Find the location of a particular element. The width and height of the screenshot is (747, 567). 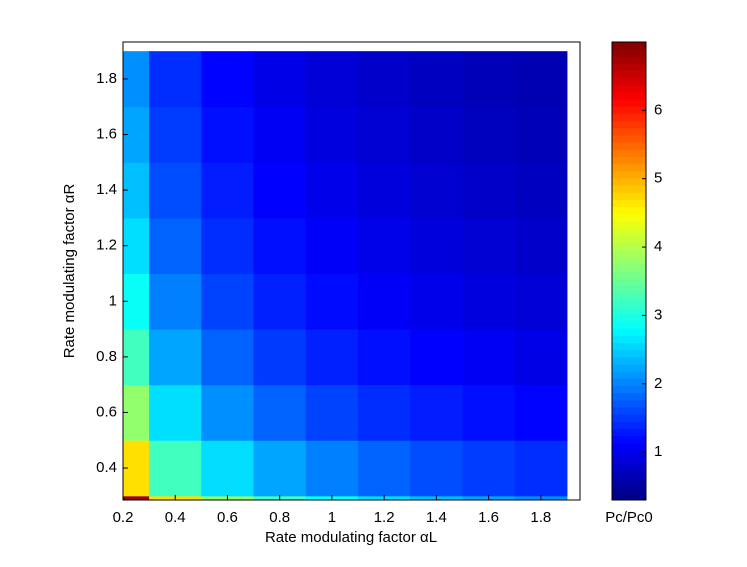

x-tick-label: 0.8 is located at coordinates (279, 517).